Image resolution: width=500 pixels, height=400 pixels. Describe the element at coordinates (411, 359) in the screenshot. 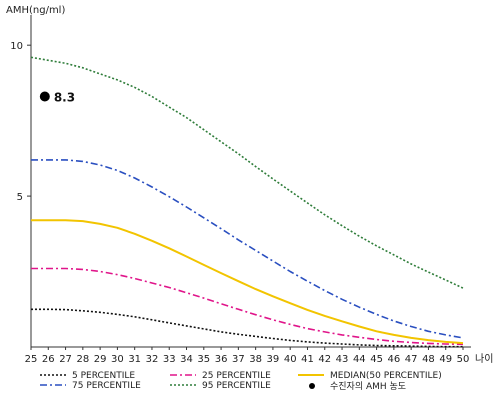

I see `x-tick-label: 47` at that location.